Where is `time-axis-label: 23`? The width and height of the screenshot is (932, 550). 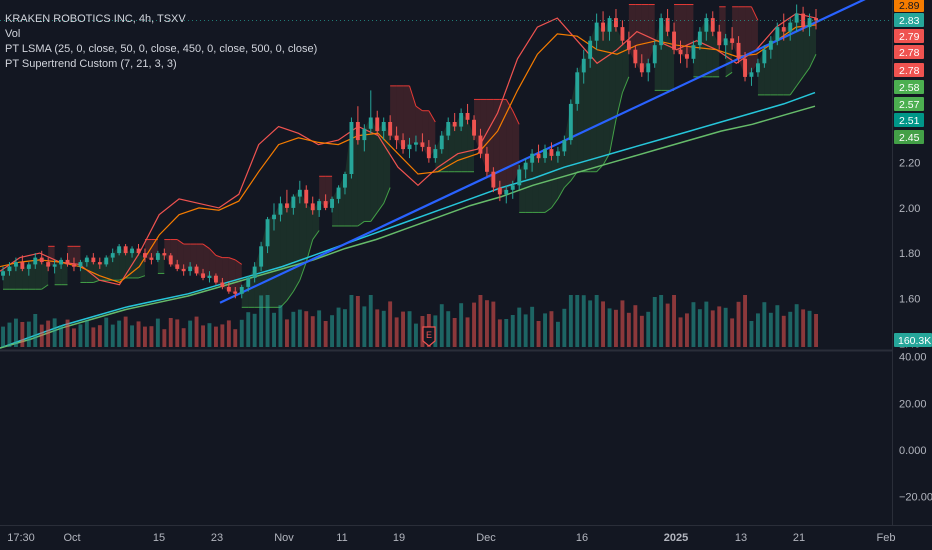 time-axis-label: 23 is located at coordinates (217, 538).